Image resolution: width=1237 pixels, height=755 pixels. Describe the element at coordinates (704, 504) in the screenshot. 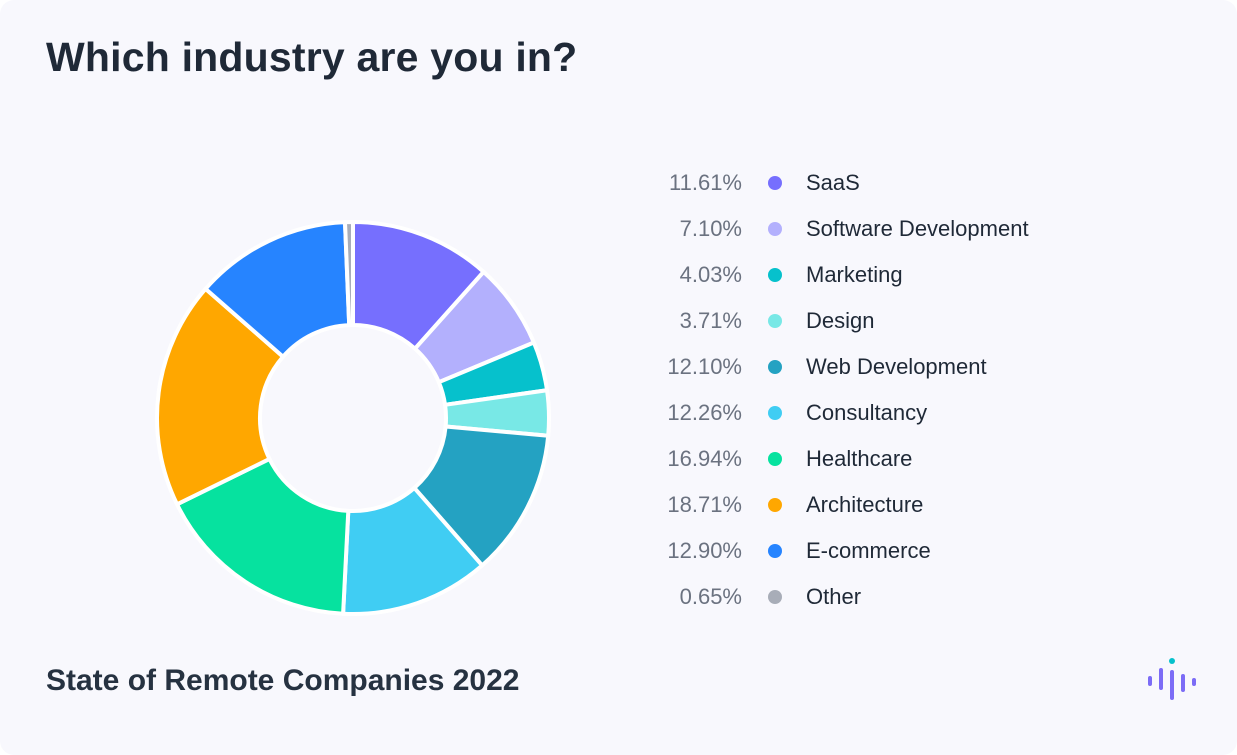

I see `legend-value: 18.71%` at that location.